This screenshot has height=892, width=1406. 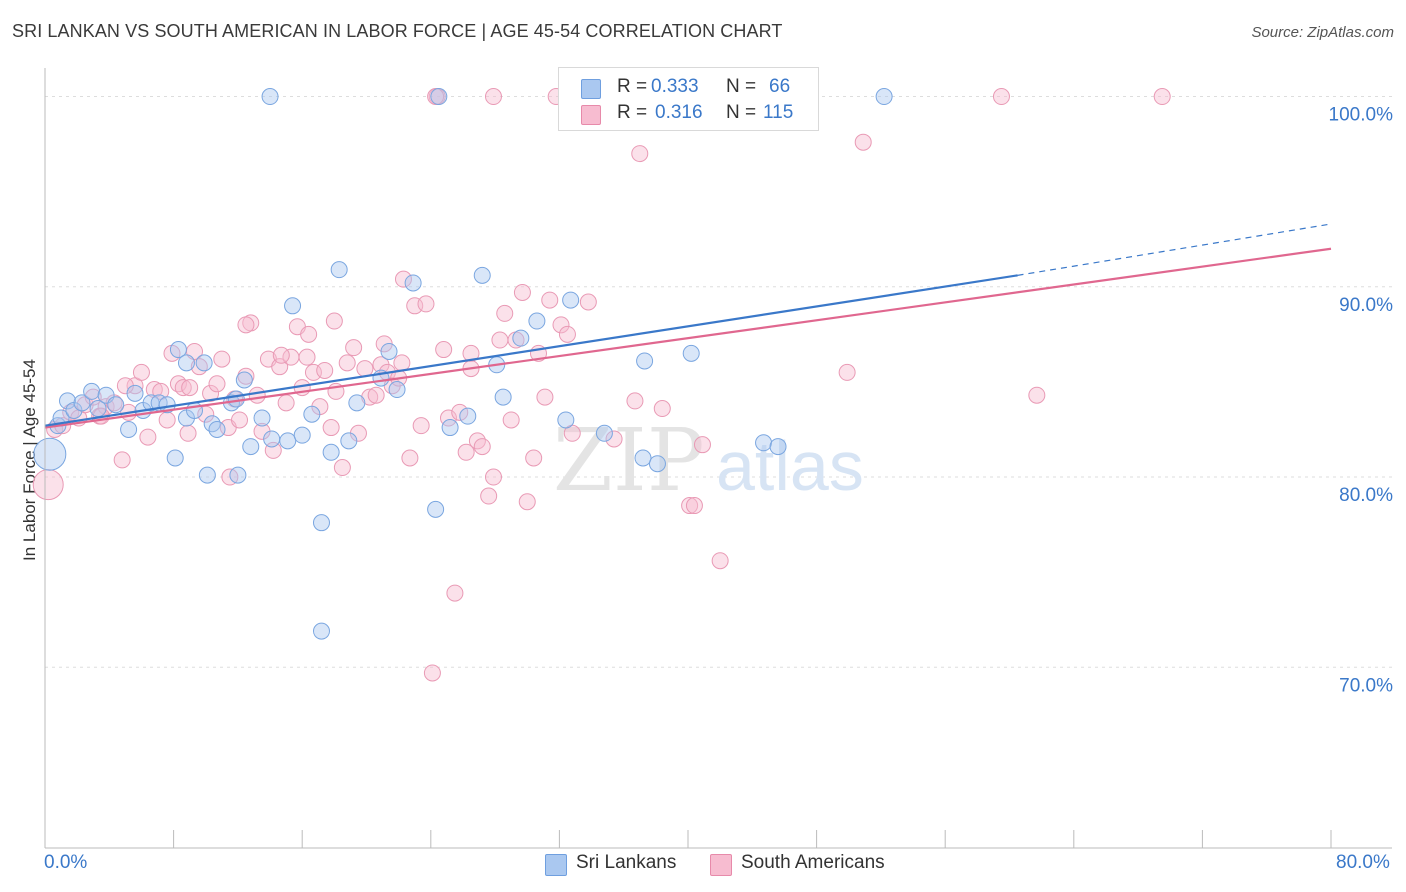 What do you see at coordinates (1361, 401) in the screenshot?
I see `y-tick-labels: 100.0% 90.0% 80.0% 70.0%` at bounding box center [1361, 401].